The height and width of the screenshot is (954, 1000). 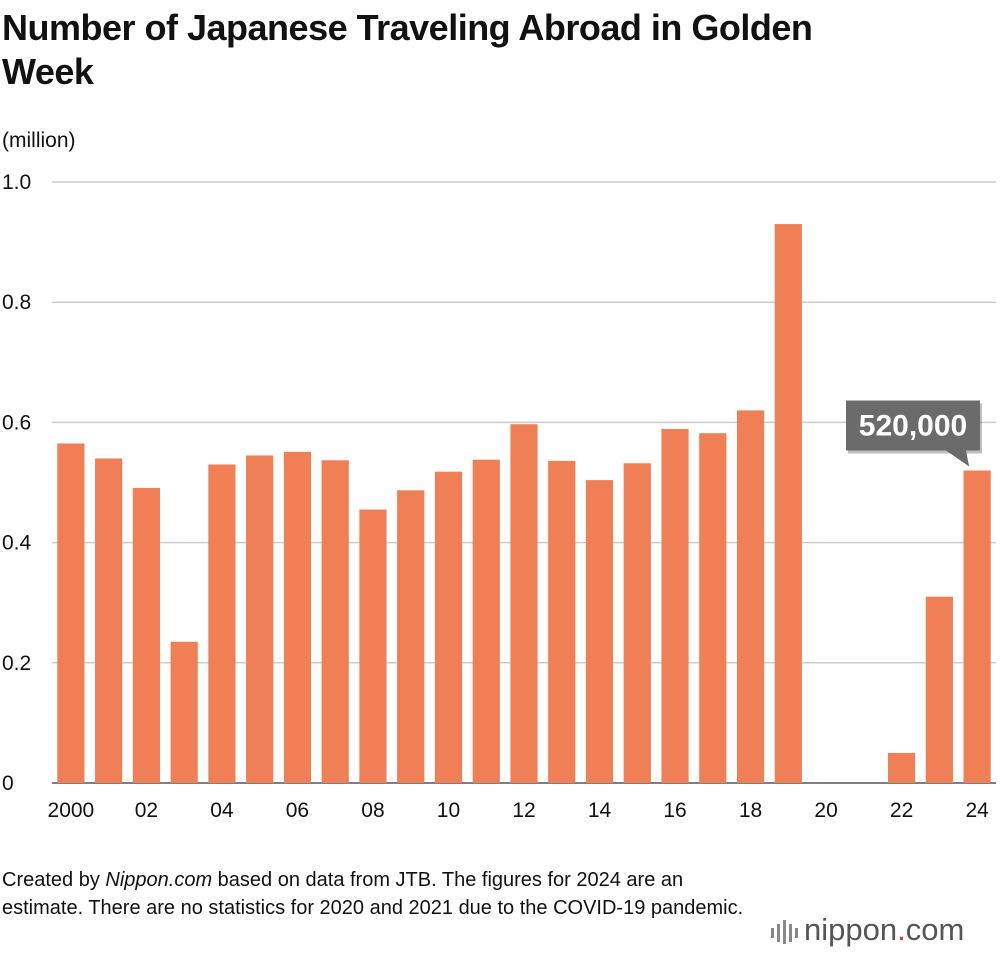 I want to click on x-axis: 2000 02 04 06 08 10 12 14 16 18 20 22 24, so click(x=519, y=810).